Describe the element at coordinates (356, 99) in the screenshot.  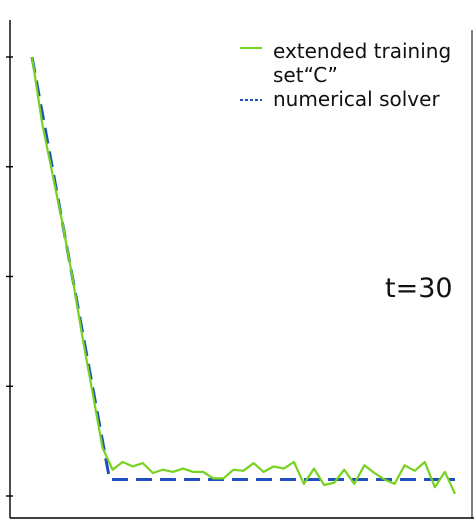
I see `legend-label-numerical-solver: numerical solver` at that location.